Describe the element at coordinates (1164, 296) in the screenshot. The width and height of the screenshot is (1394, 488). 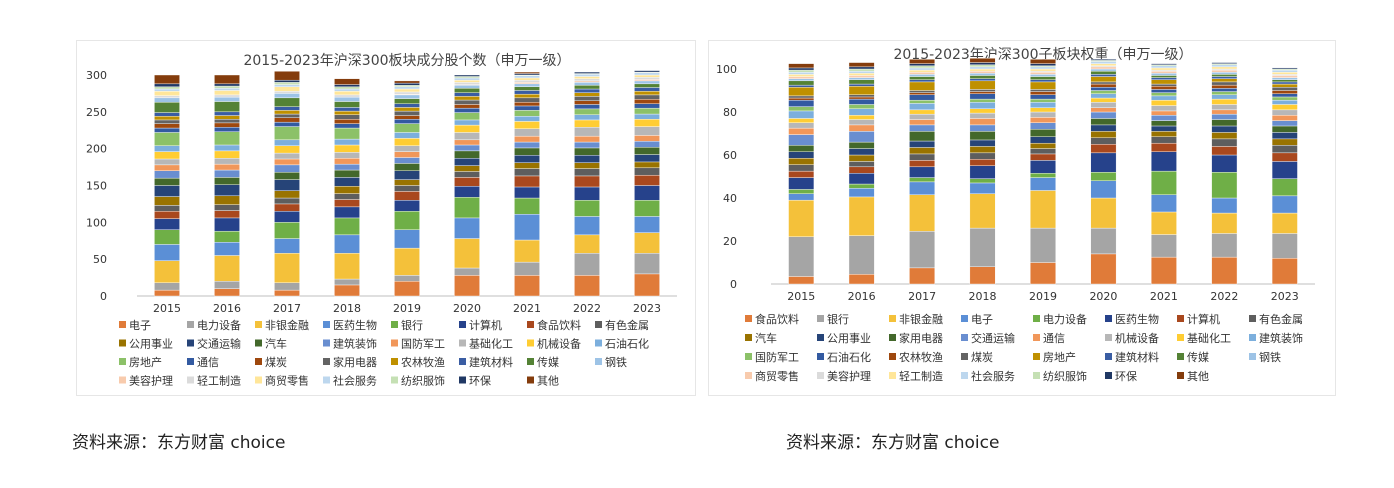
I see `x-tick-label: 2021` at that location.